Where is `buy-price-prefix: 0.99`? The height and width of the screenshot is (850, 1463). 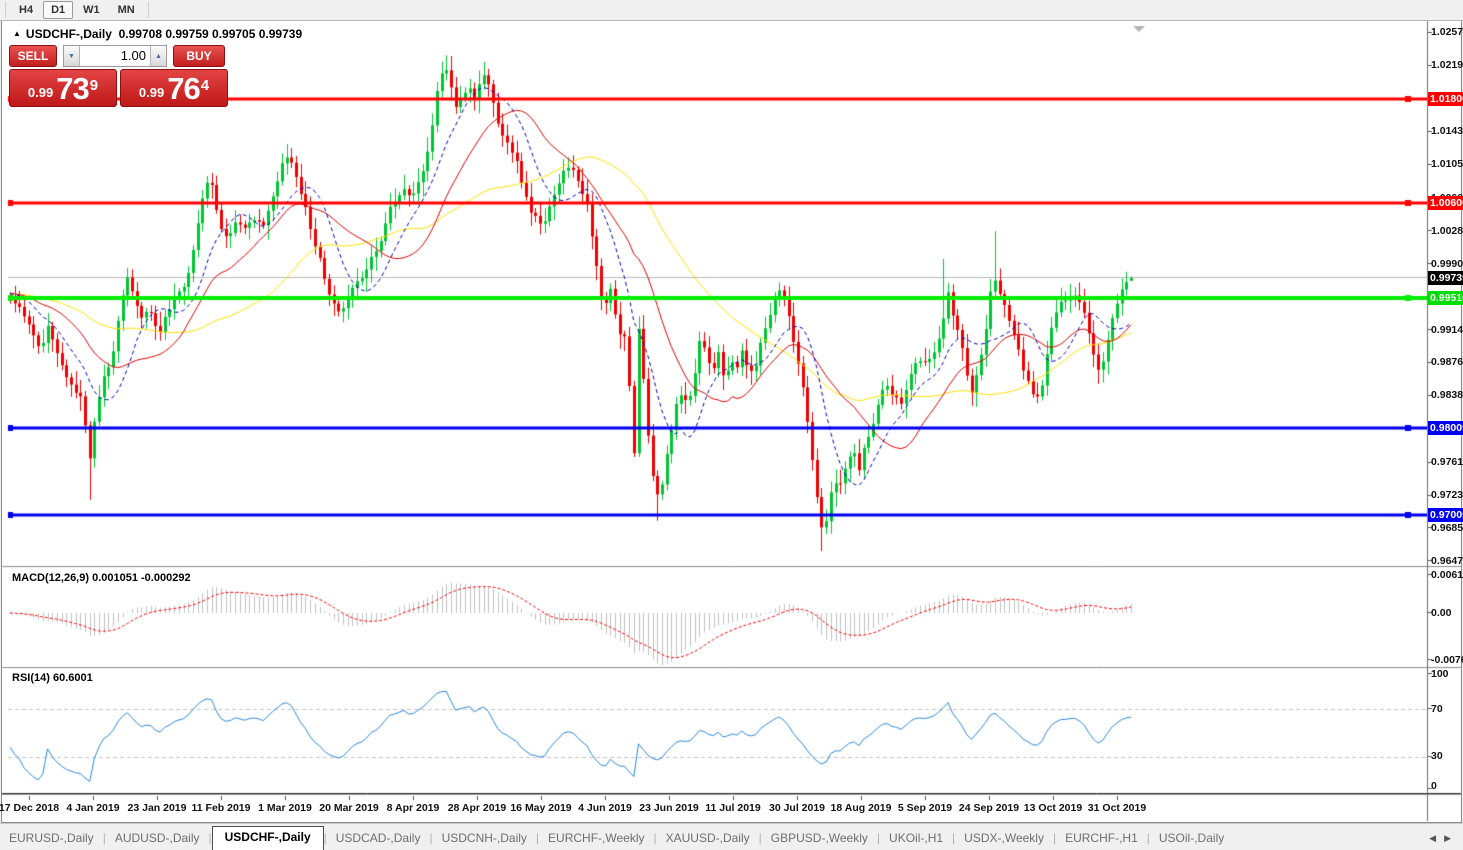 buy-price-prefix: 0.99 is located at coordinates (151, 92).